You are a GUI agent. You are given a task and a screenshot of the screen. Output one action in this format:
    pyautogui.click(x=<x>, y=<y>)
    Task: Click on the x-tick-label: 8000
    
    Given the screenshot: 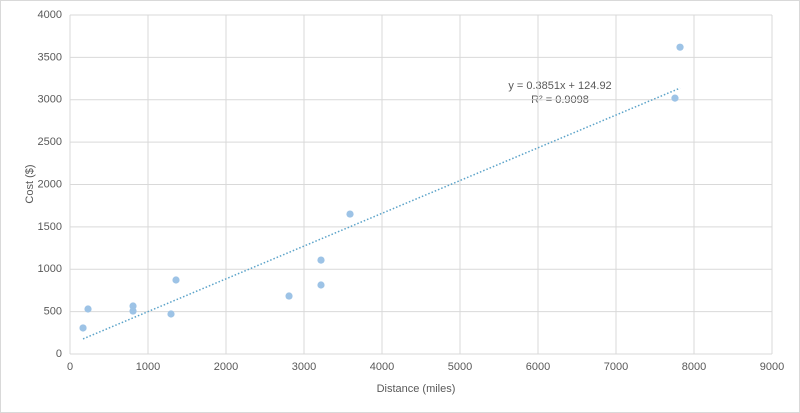 What is the action you would take?
    pyautogui.click(x=694, y=367)
    